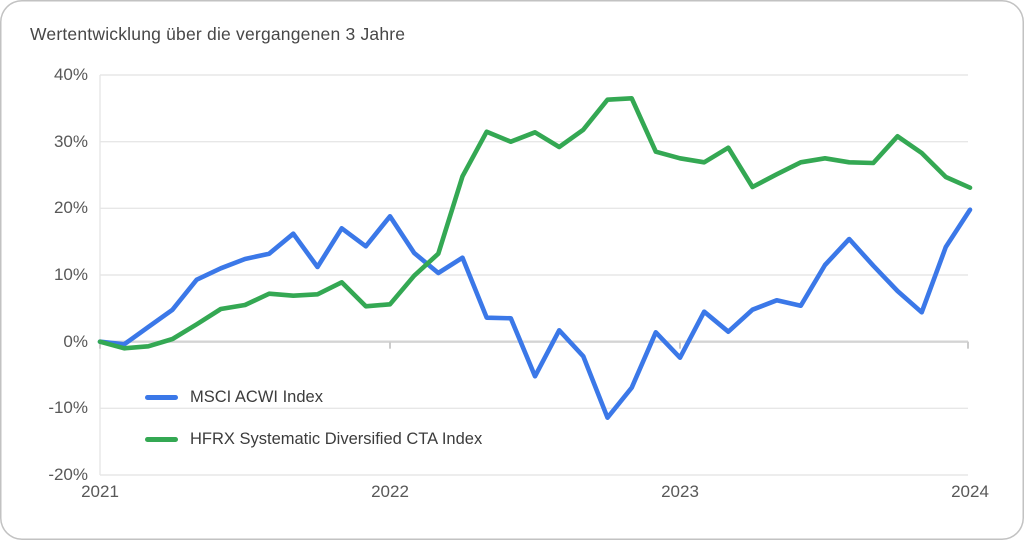 This screenshot has height=540, width=1024. What do you see at coordinates (70, 208) in the screenshot?
I see `y-axis-label: 20%` at bounding box center [70, 208].